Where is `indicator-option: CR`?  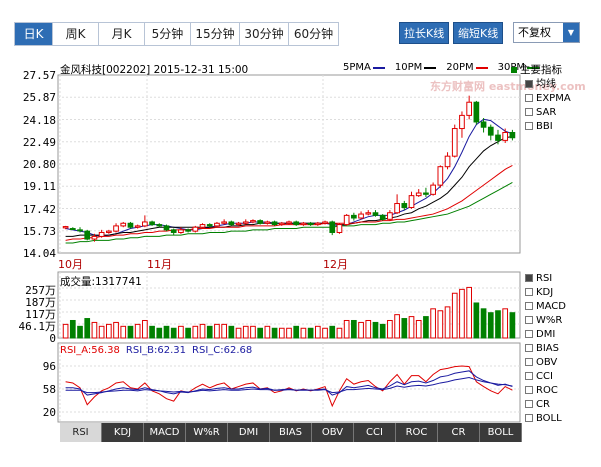 indicator-option: CR is located at coordinates (545, 404).